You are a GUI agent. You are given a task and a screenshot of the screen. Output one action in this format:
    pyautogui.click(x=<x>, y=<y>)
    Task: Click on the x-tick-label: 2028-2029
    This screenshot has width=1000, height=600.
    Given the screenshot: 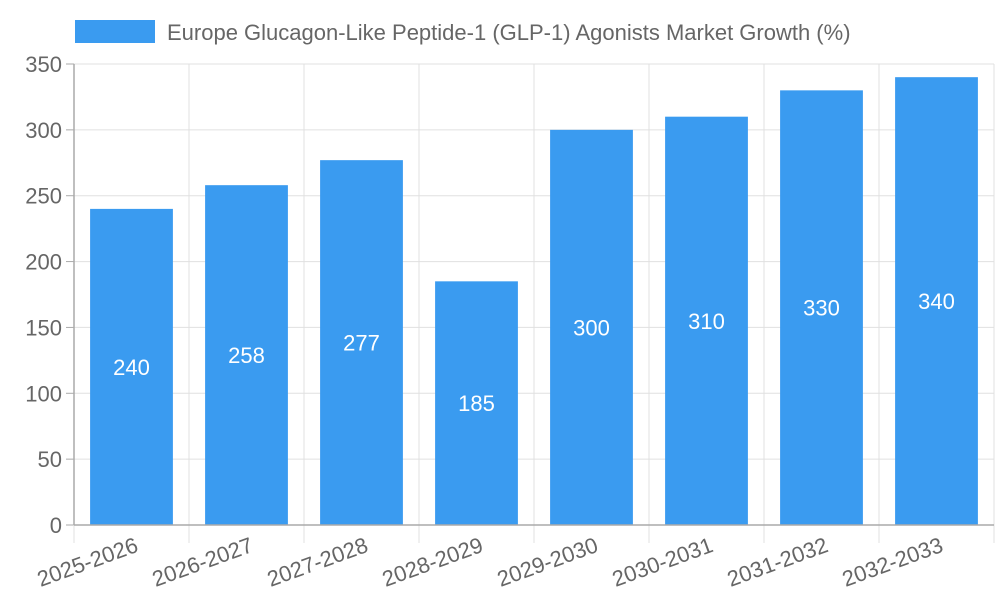 What is the action you would take?
    pyautogui.click(x=432, y=561)
    